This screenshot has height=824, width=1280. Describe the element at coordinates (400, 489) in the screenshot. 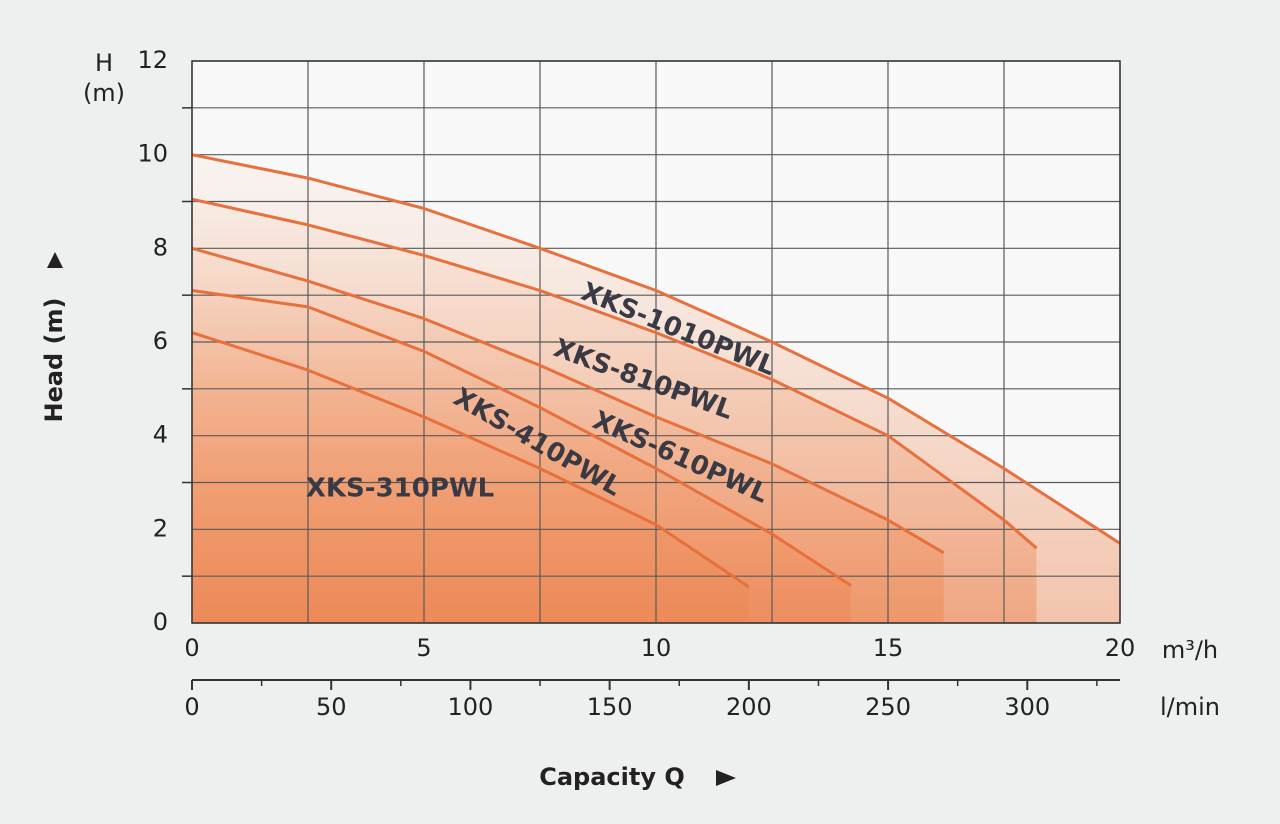

I see `series-label: XKS-310PWL` at that location.